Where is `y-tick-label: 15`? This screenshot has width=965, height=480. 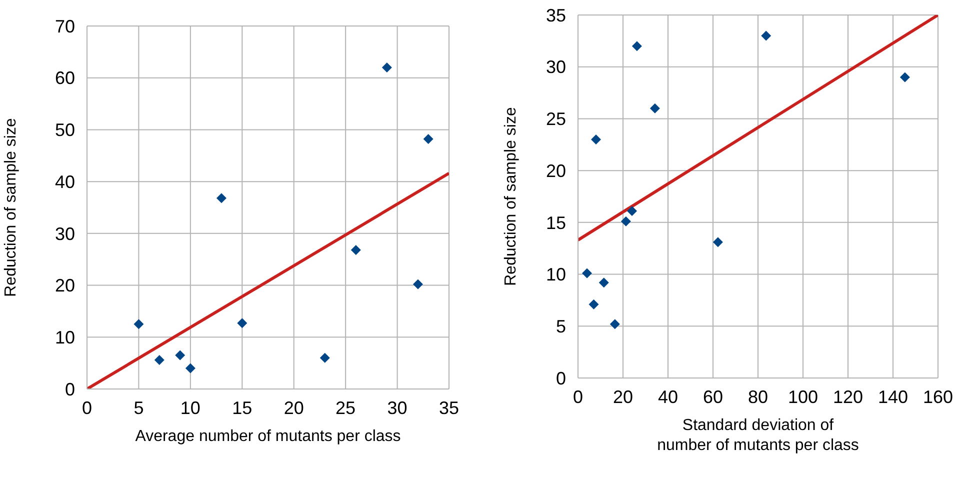
y-tick-label: 15 is located at coordinates (556, 222).